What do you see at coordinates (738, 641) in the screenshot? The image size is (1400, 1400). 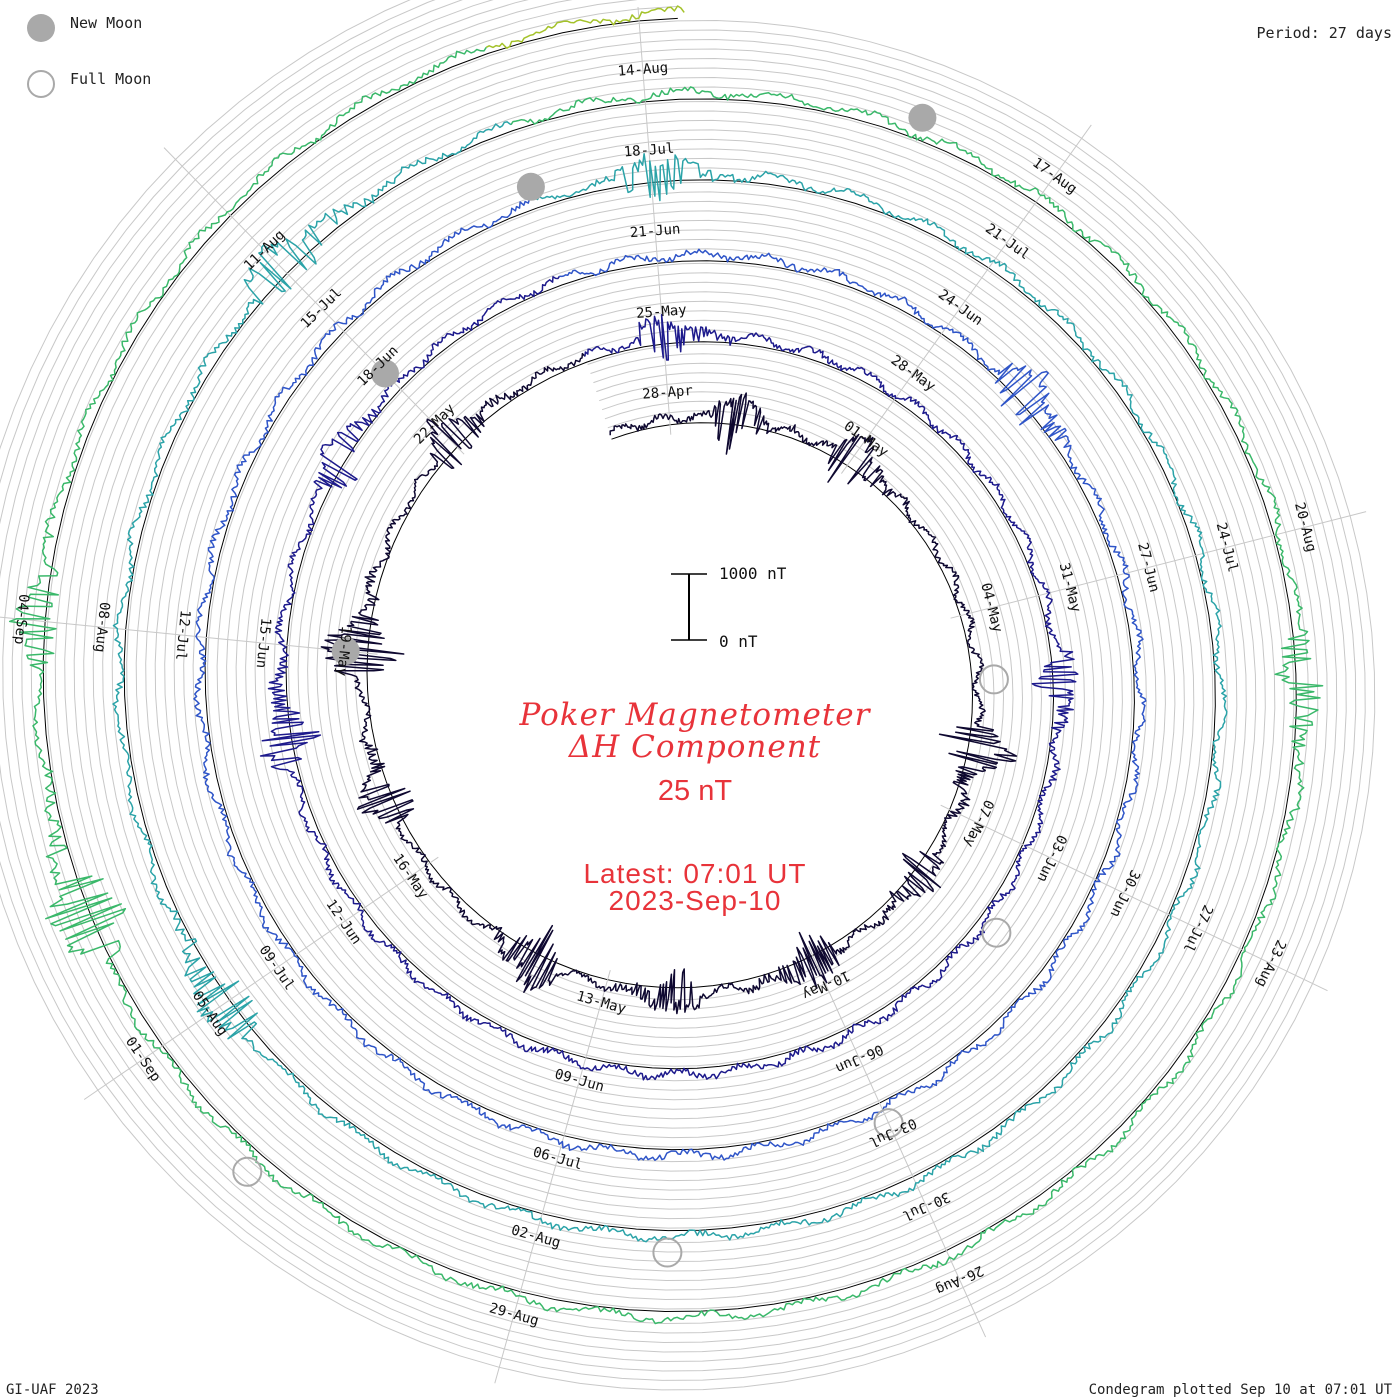 I see `scale-bar-bottom-label: 0 nT` at bounding box center [738, 641].